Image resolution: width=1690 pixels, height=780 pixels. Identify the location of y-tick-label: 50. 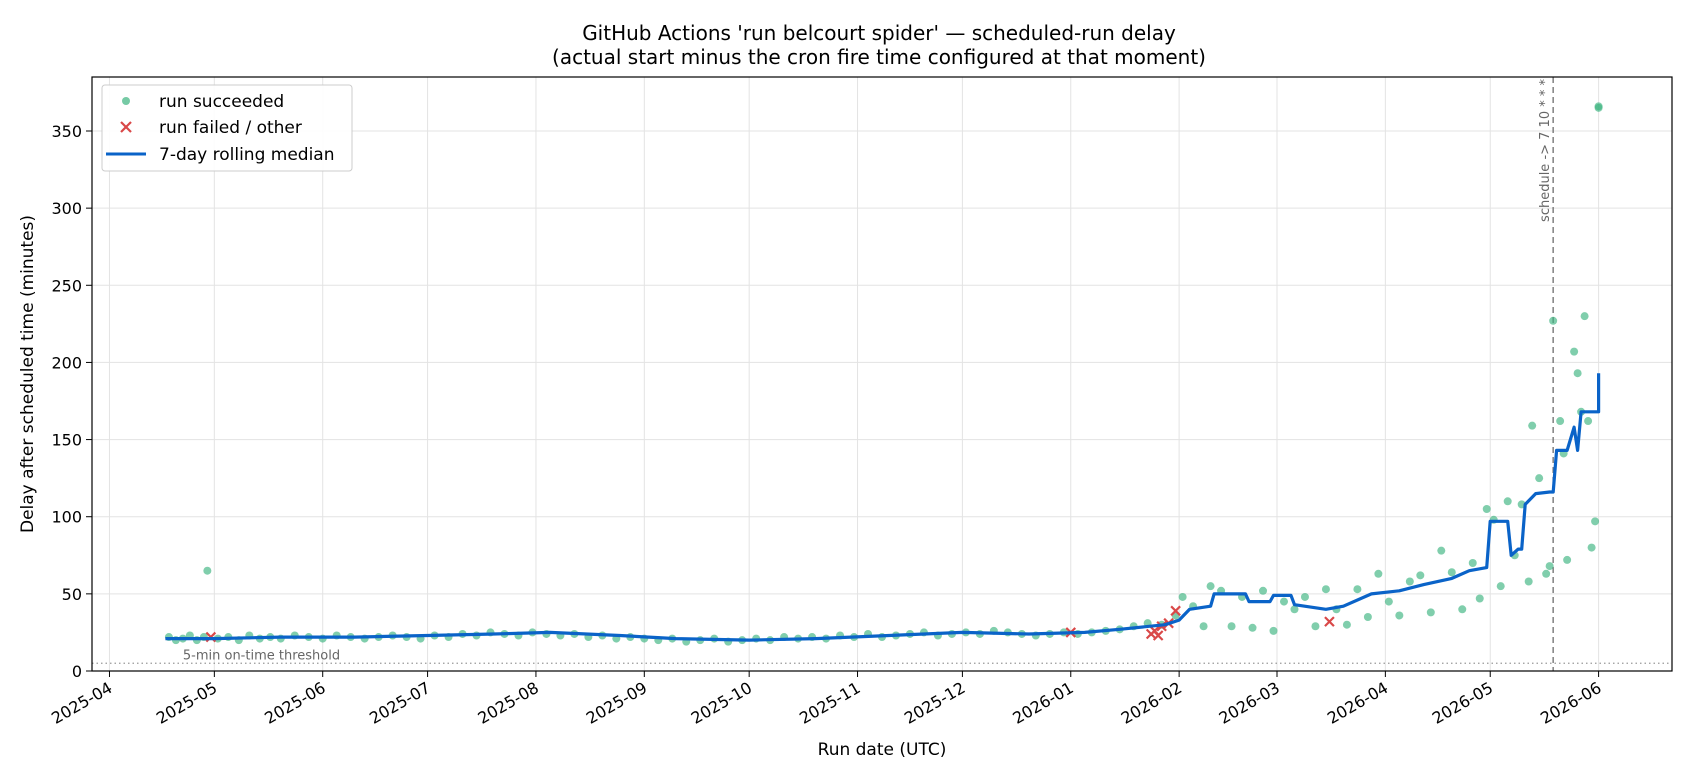
(72, 594).